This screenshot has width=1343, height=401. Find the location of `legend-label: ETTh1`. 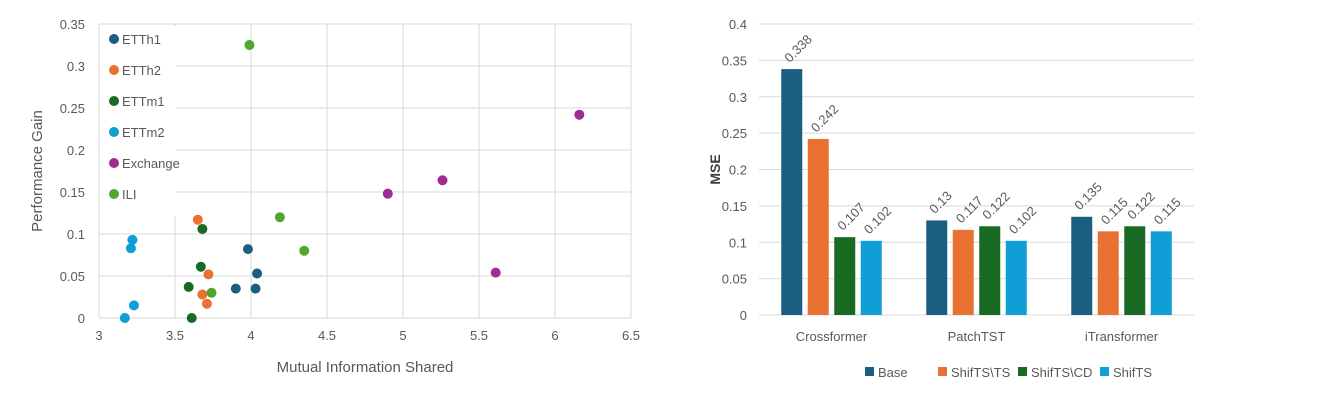

legend-label: ETTh1 is located at coordinates (141, 39).